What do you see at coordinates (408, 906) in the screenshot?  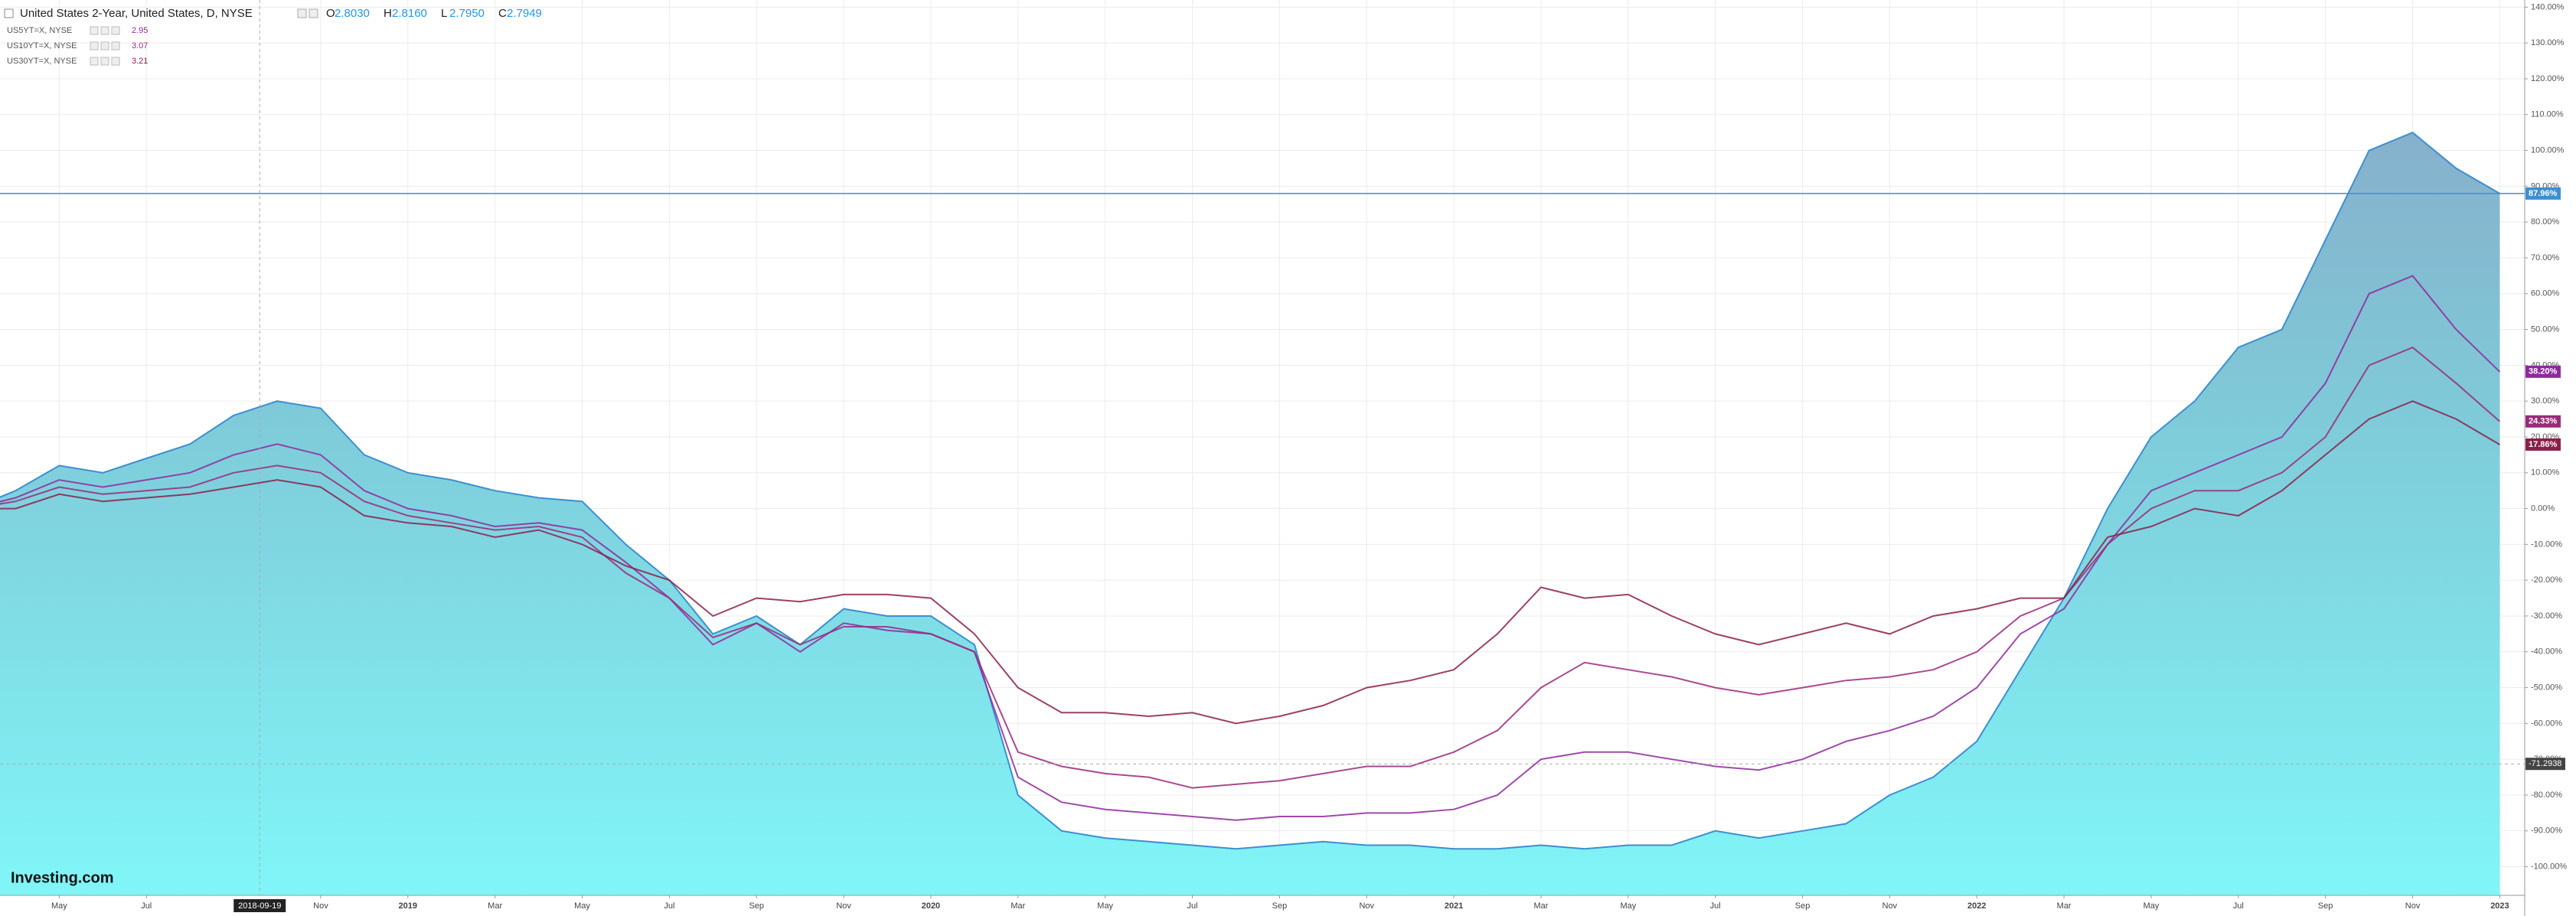 I see `x-tick-label: 2019` at bounding box center [408, 906].